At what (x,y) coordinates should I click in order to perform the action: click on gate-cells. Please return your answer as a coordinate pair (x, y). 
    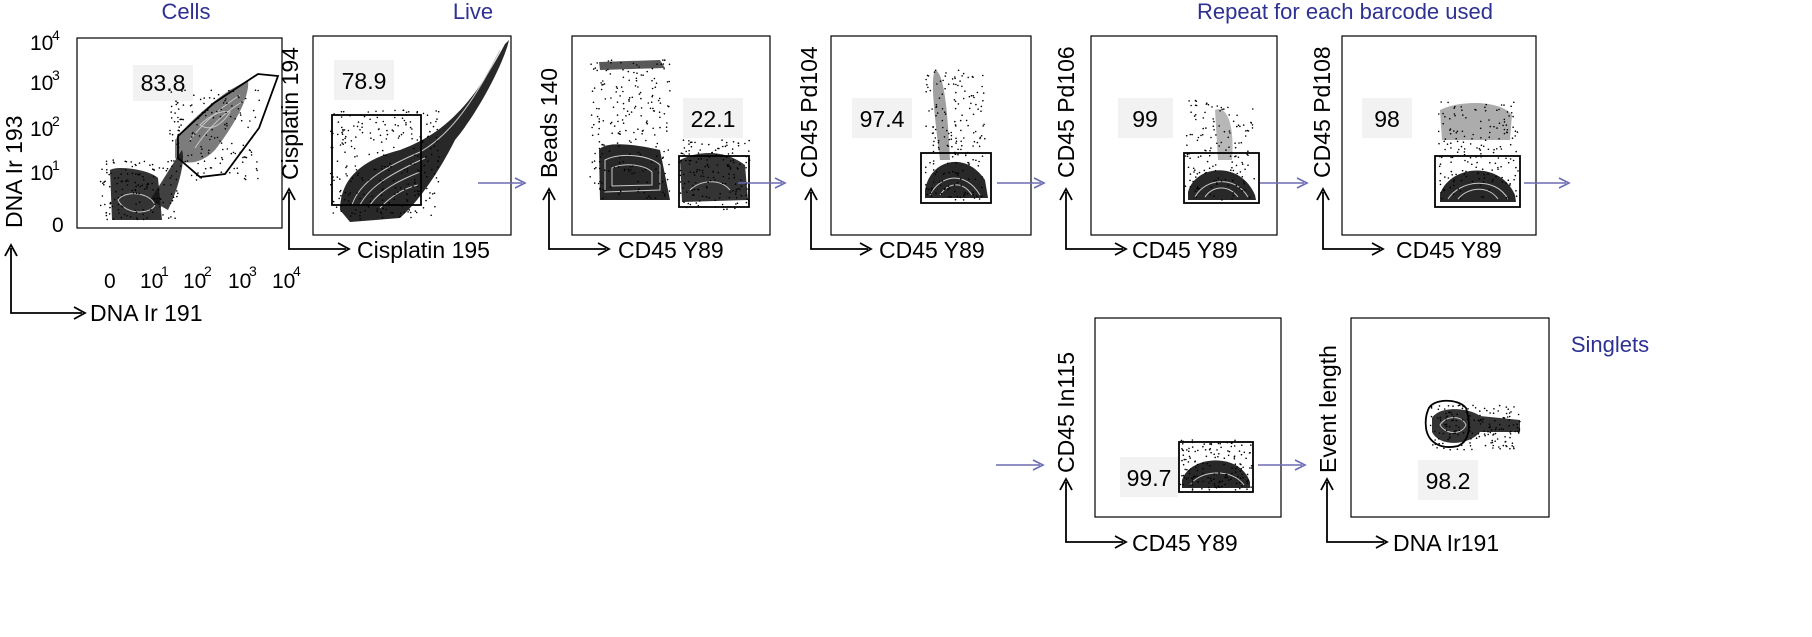
    Looking at the image, I should click on (228, 125).